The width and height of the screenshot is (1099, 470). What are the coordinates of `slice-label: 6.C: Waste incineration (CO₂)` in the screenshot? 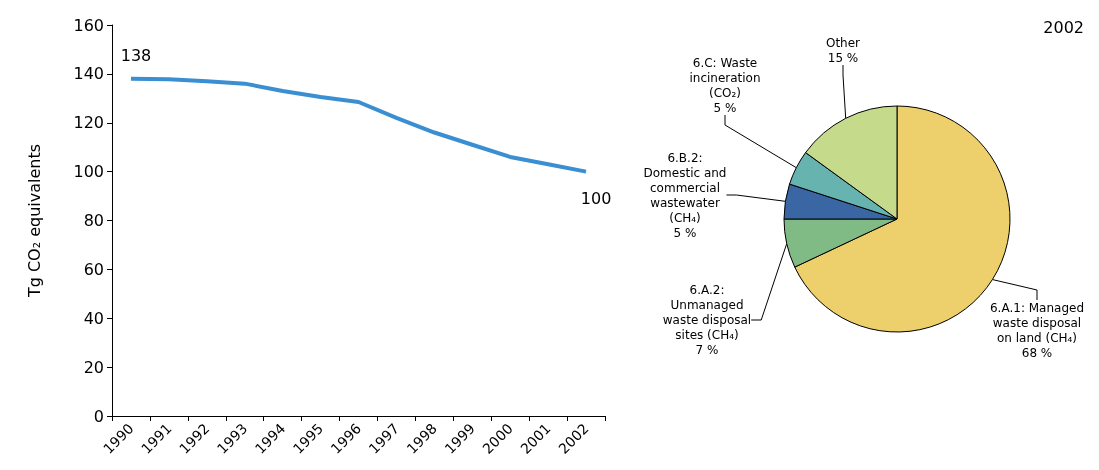 It's located at (725, 77).